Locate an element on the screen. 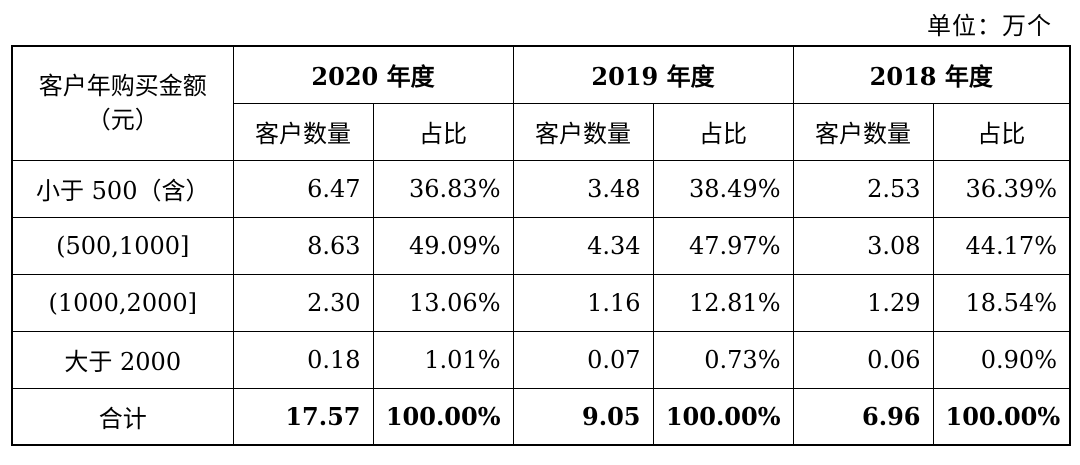 The width and height of the screenshot is (1080, 465). cell-2020-count: 17.57 is located at coordinates (303, 416).